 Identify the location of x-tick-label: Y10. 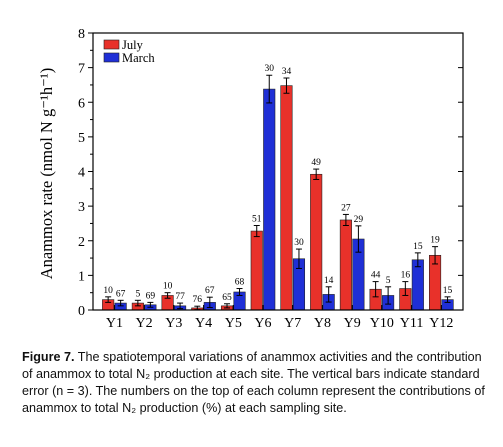
(382, 323).